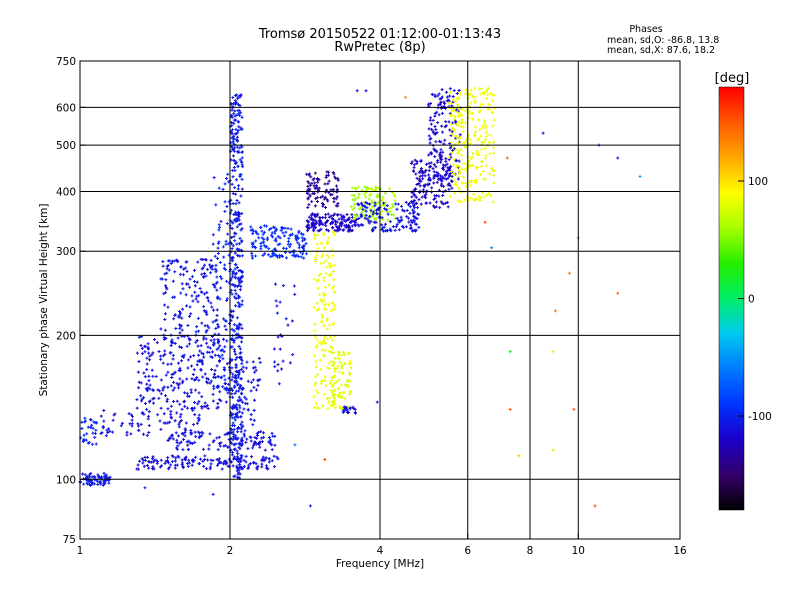 Image resolution: width=800 pixels, height=600 pixels. What do you see at coordinates (758, 182) in the screenshot?
I see `colorbar-tick-label: 100` at bounding box center [758, 182].